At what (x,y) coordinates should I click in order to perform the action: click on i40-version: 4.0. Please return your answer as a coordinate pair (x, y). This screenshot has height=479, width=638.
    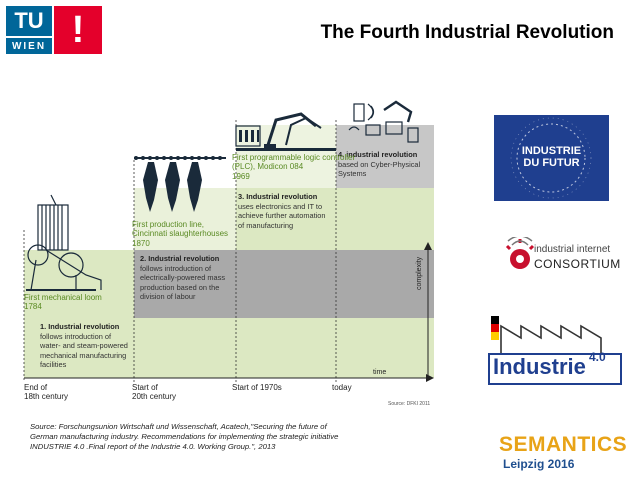
    Looking at the image, I should click on (597, 357).